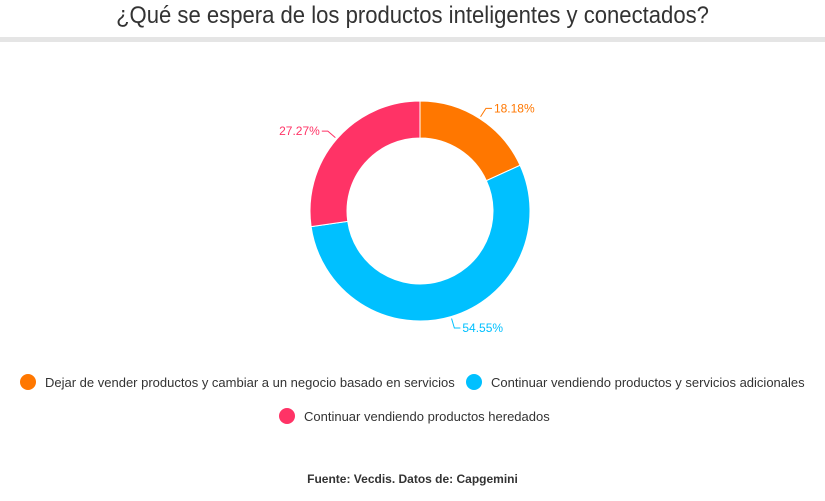 Image resolution: width=825 pixels, height=501 pixels. I want to click on legend-label: Continuar vendiendo productos heredados, so click(427, 416).